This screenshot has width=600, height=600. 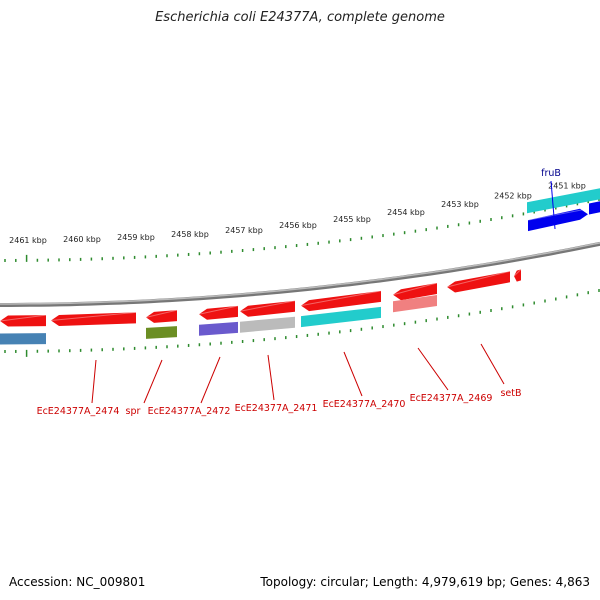 I want to click on accession-text: Accession: NC_009801, so click(x=77, y=582).